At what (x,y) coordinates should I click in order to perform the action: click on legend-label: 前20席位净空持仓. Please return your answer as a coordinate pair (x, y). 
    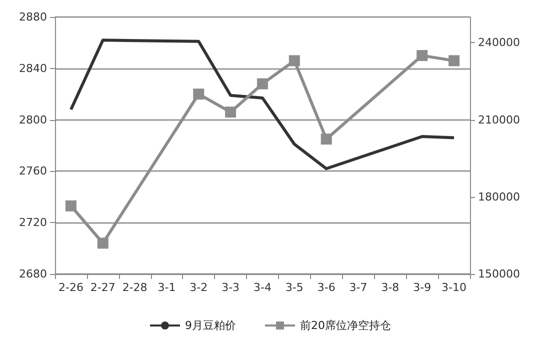
    Looking at the image, I should click on (345, 325).